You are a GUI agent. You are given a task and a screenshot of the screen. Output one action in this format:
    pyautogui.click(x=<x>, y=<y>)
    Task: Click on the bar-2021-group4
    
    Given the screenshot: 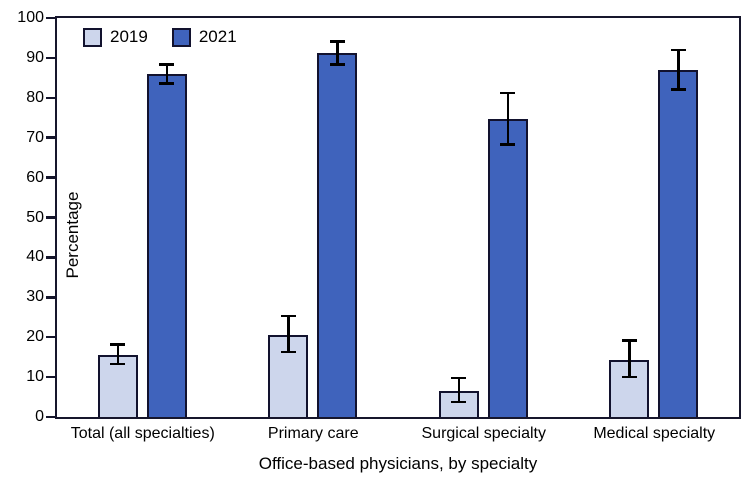 What is the action you would take?
    pyautogui.click(x=678, y=243)
    